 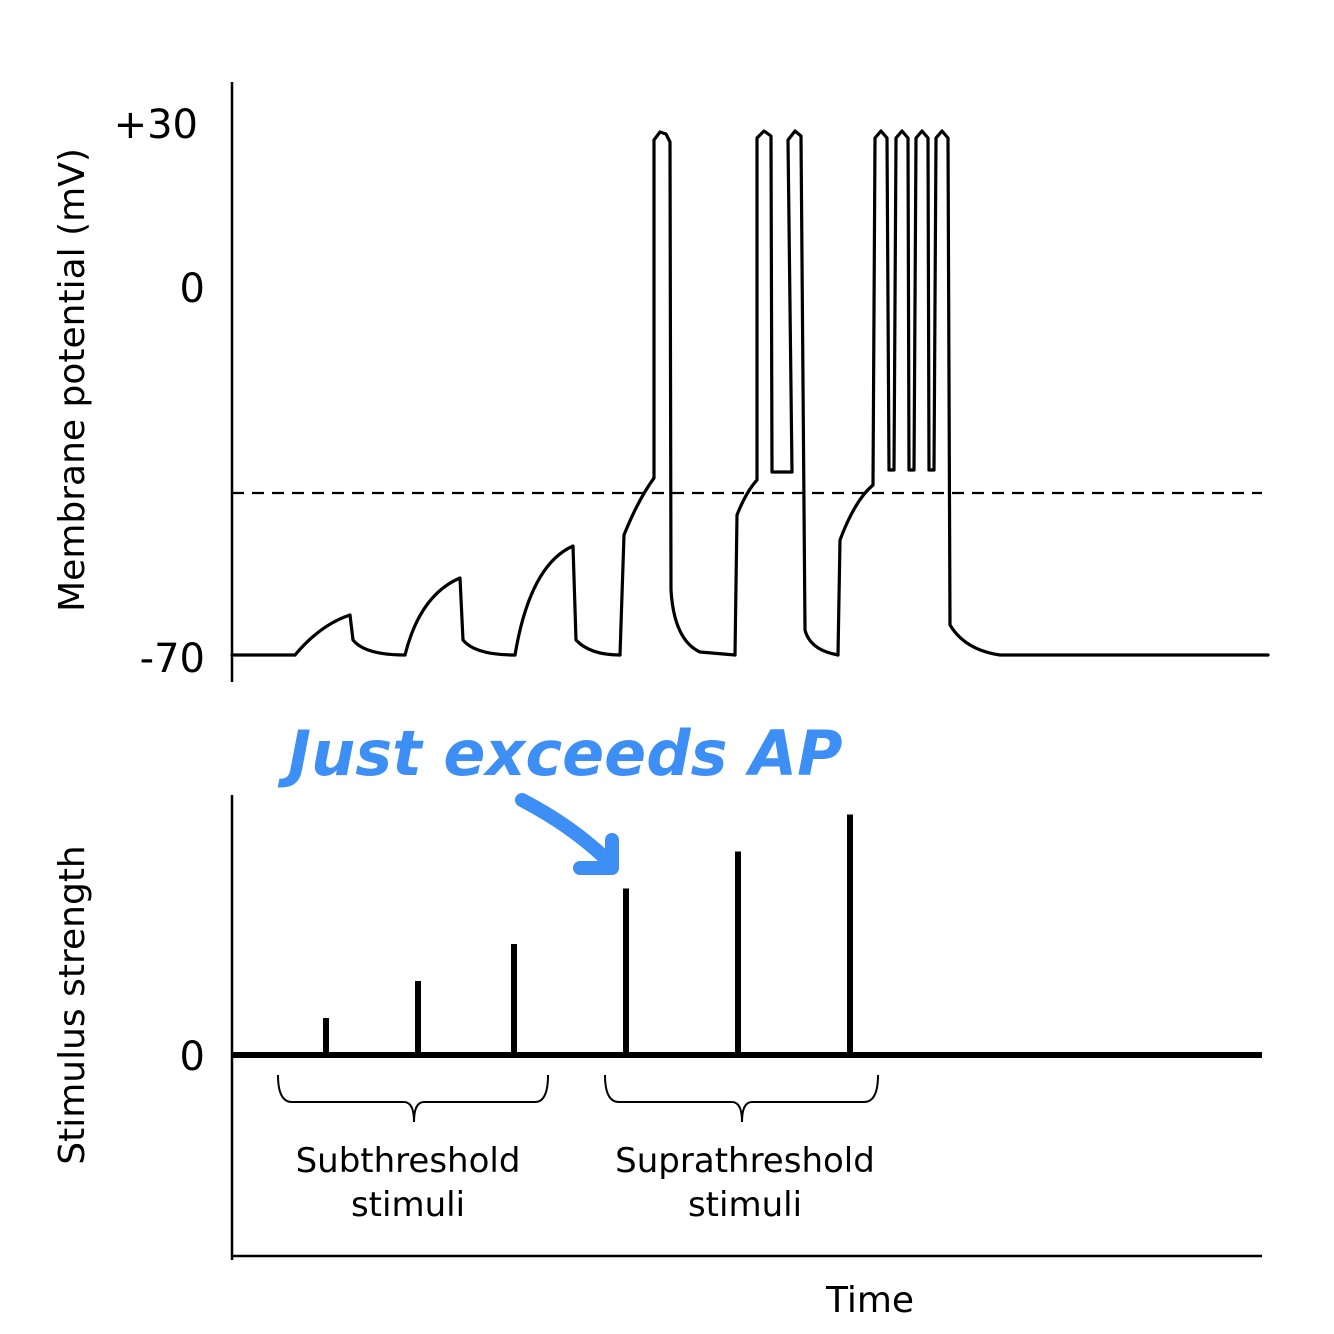 I want to click on membrane-y-label: Membrane potential (mV), so click(x=72, y=380).